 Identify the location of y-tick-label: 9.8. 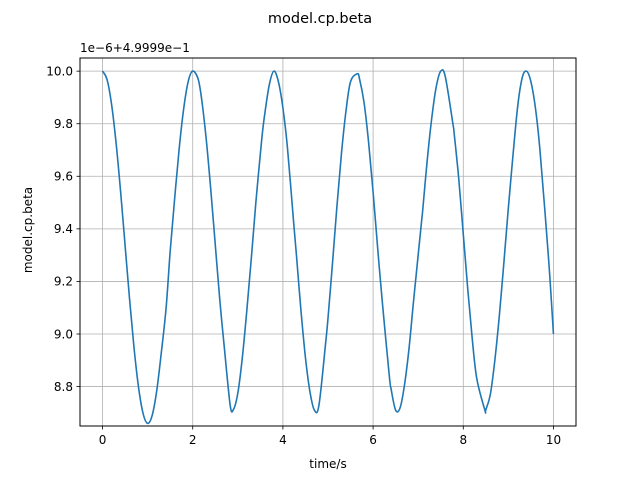
(63, 124).